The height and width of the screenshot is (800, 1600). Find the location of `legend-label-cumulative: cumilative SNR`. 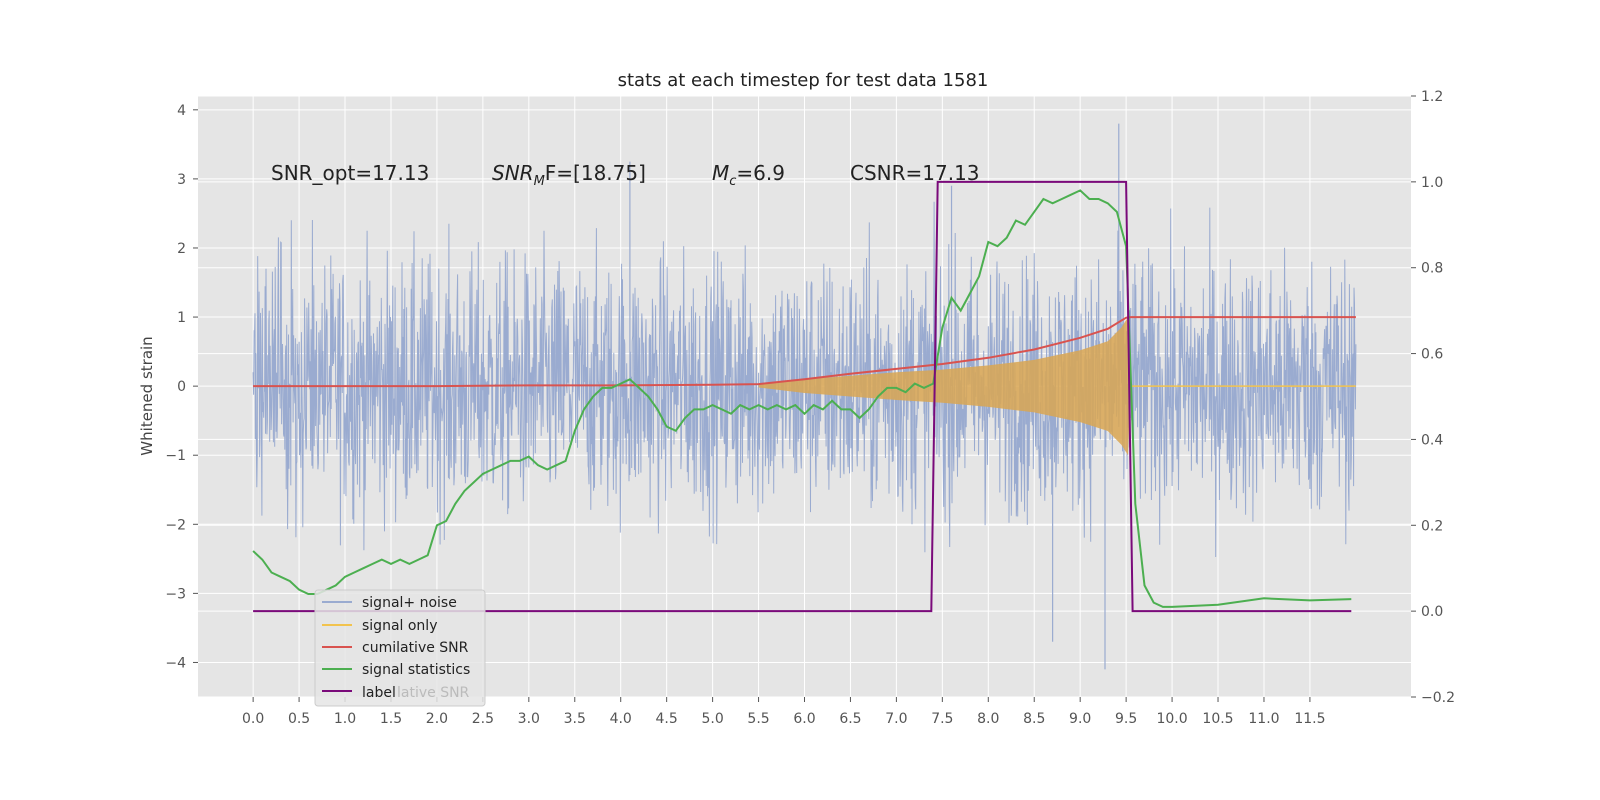

legend-label-cumulative: cumilative SNR is located at coordinates (415, 648).